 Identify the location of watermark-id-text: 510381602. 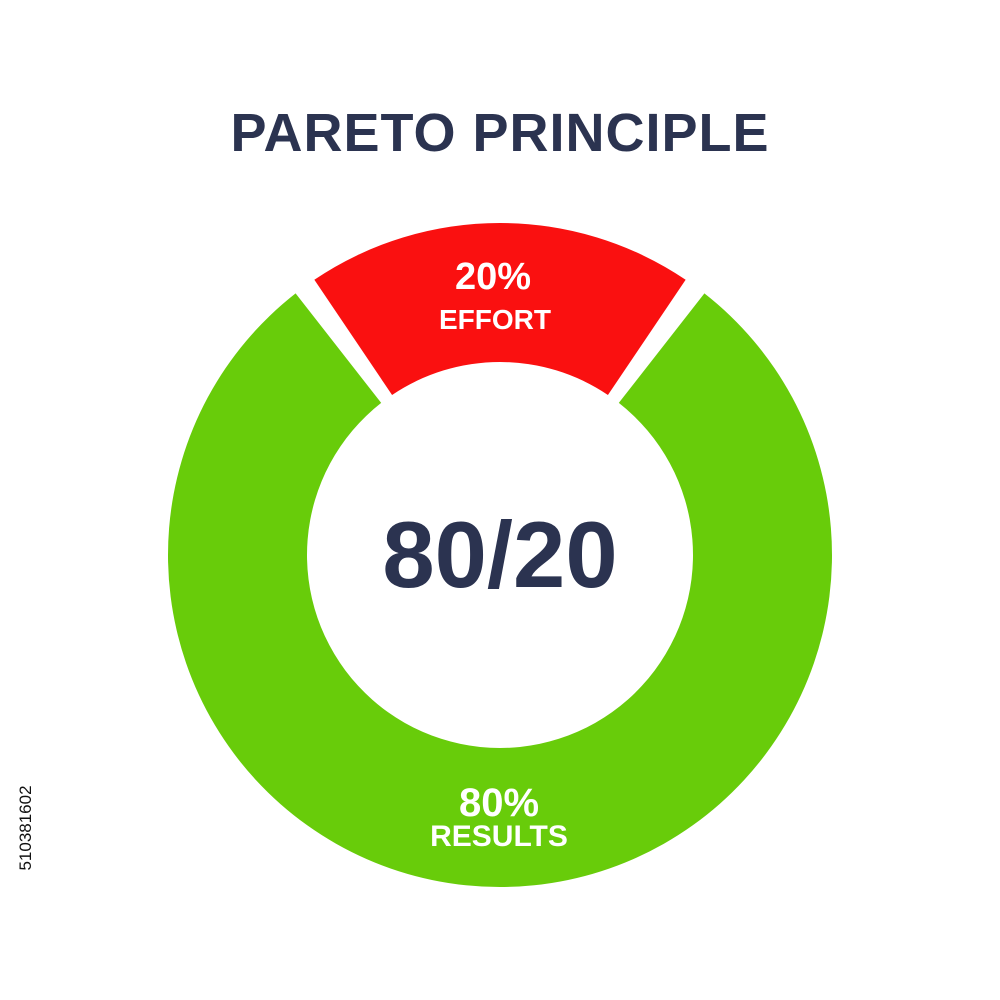
(25, 828).